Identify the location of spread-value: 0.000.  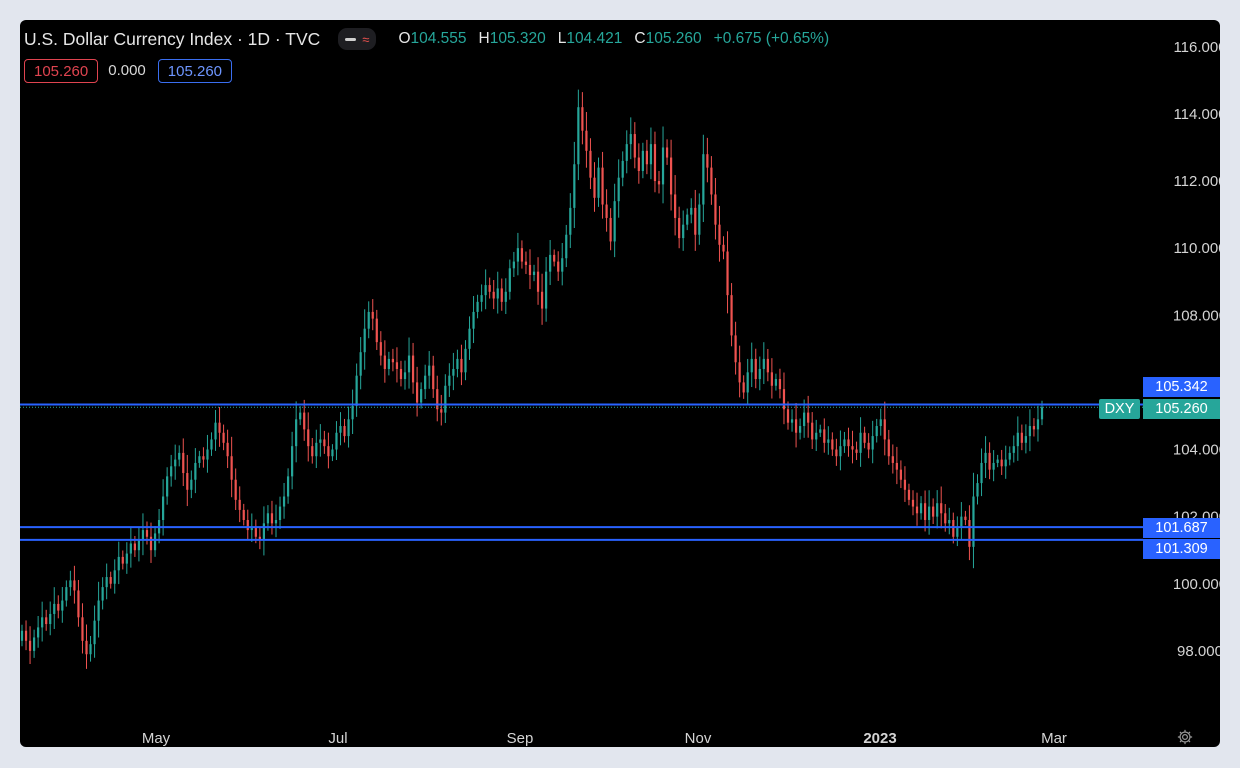
(127, 70).